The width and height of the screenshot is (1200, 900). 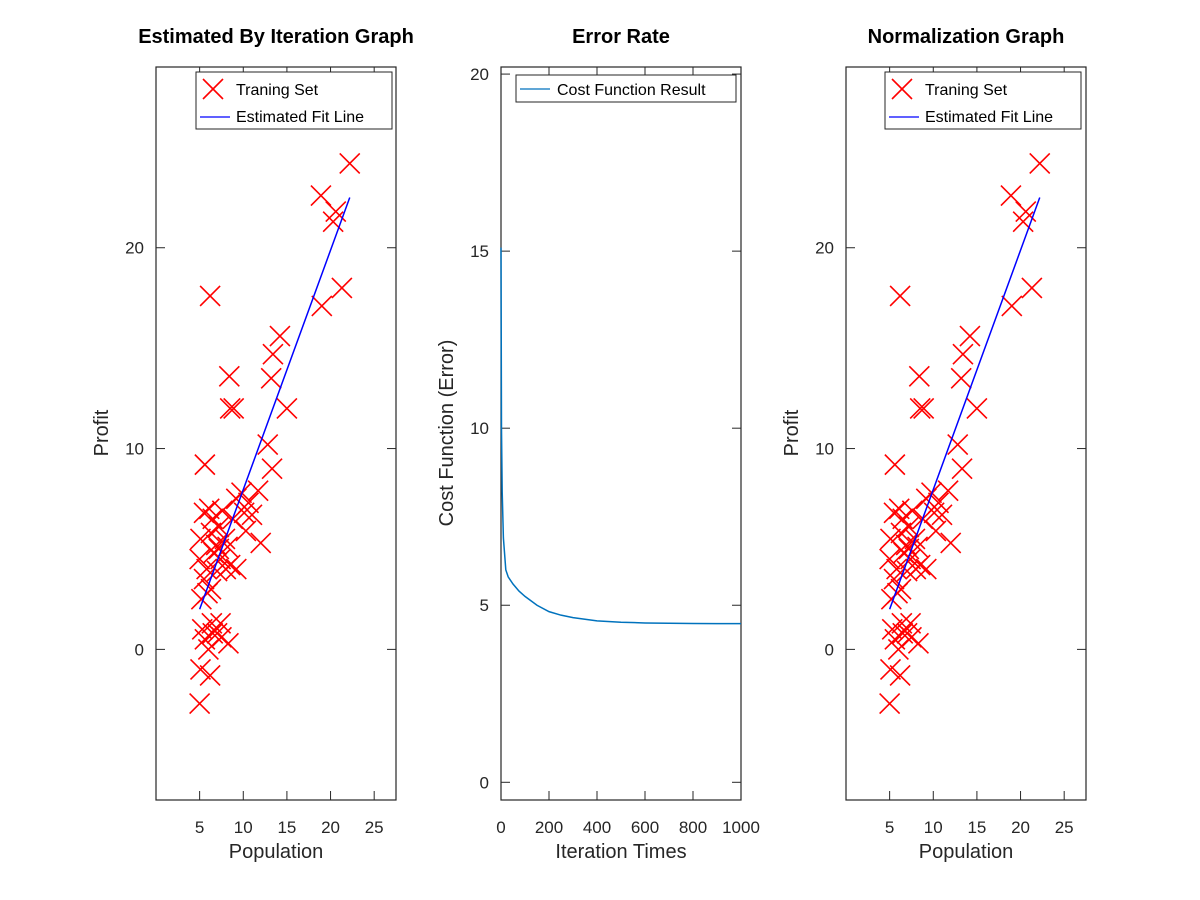 What do you see at coordinates (620, 852) in the screenshot?
I see `x-axis-label: Iteration Times` at bounding box center [620, 852].